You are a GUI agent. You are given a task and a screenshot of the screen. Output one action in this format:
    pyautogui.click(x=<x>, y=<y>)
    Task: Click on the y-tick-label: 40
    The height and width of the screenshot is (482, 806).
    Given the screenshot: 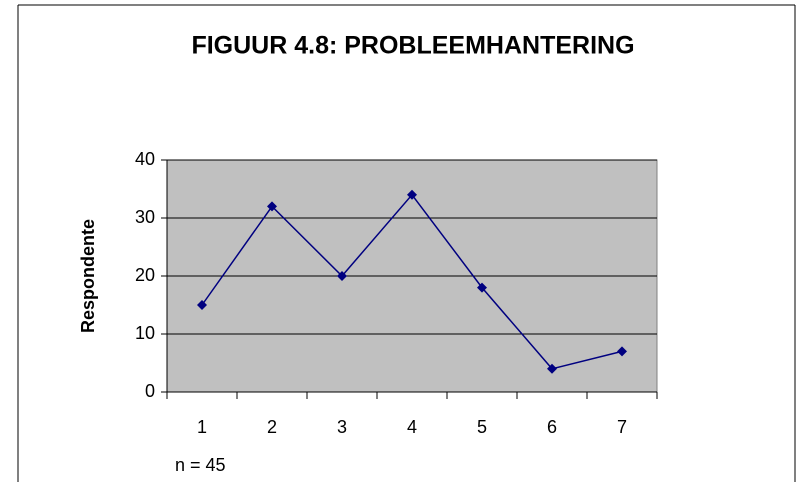 What is the action you would take?
    pyautogui.click(x=145, y=159)
    